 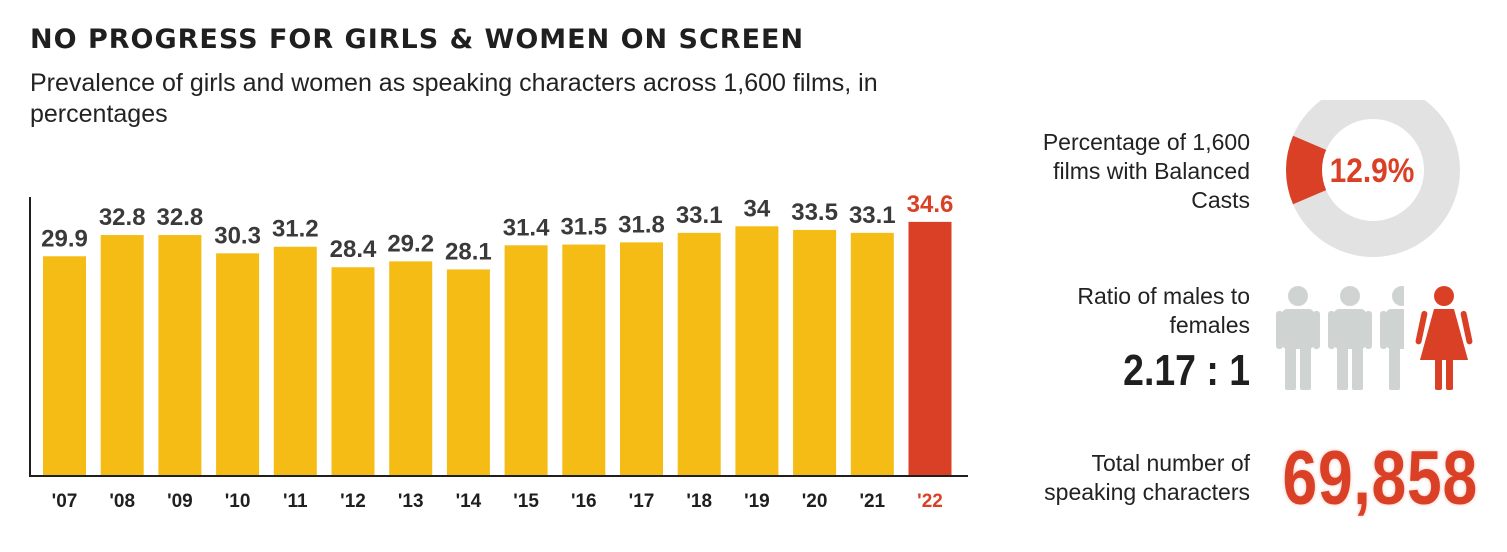 What do you see at coordinates (468, 251) in the screenshot?
I see `bar-value-label: 28.1` at bounding box center [468, 251].